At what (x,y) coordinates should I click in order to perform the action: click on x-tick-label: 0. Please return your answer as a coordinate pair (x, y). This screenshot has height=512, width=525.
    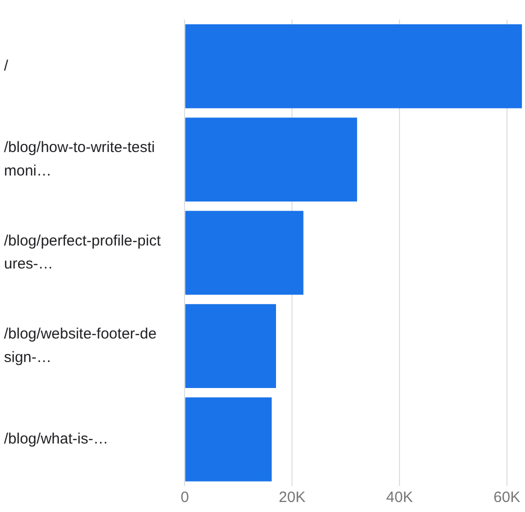
    Looking at the image, I should click on (184, 497).